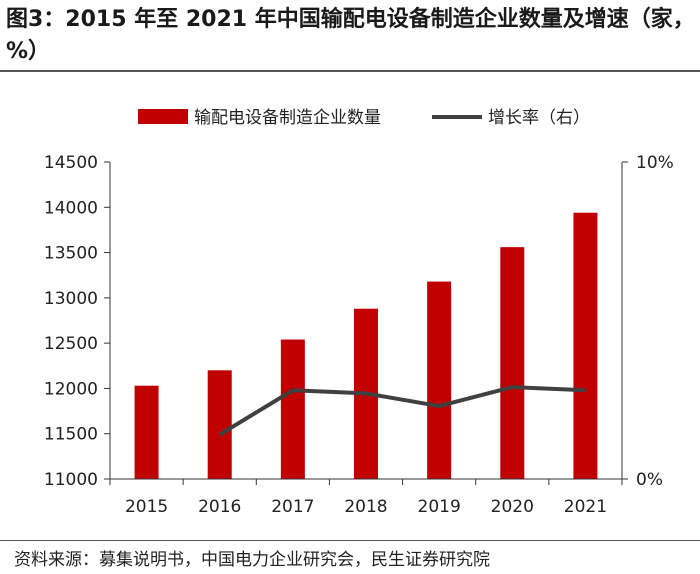 This screenshot has width=700, height=574. I want to click on legend-label-bar: 输配电设备制造企业数量, so click(287, 118).